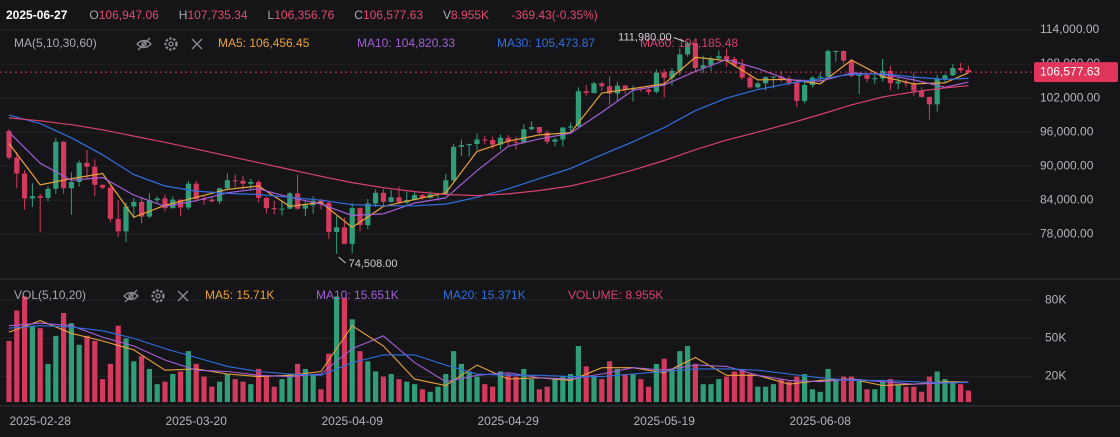  I want to click on legend-entry: MA60: 104,185.48, so click(689, 43).